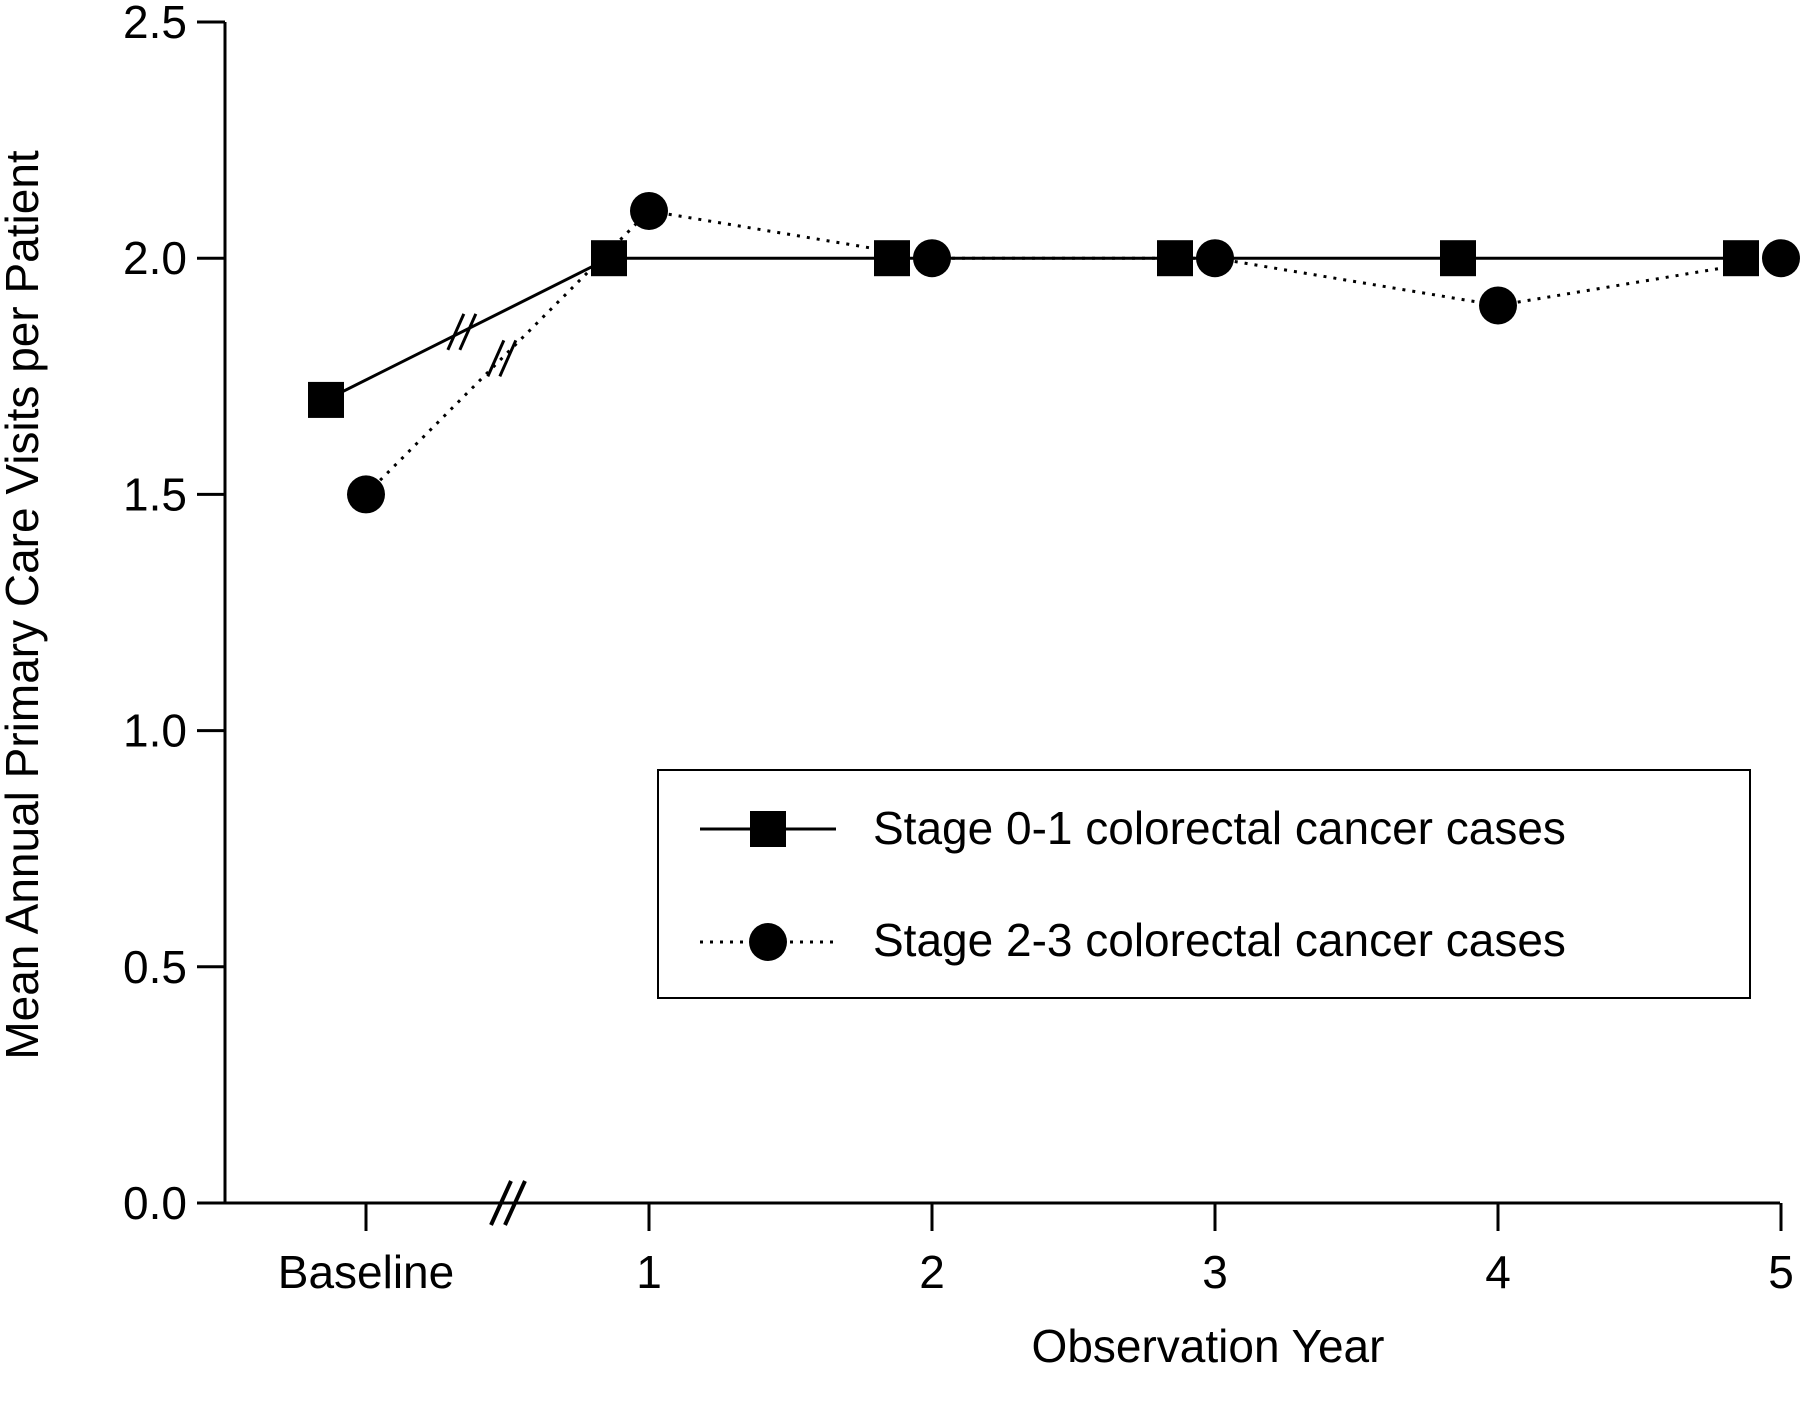 The width and height of the screenshot is (1800, 1403). I want to click on series-2-segment, so click(507, 352).